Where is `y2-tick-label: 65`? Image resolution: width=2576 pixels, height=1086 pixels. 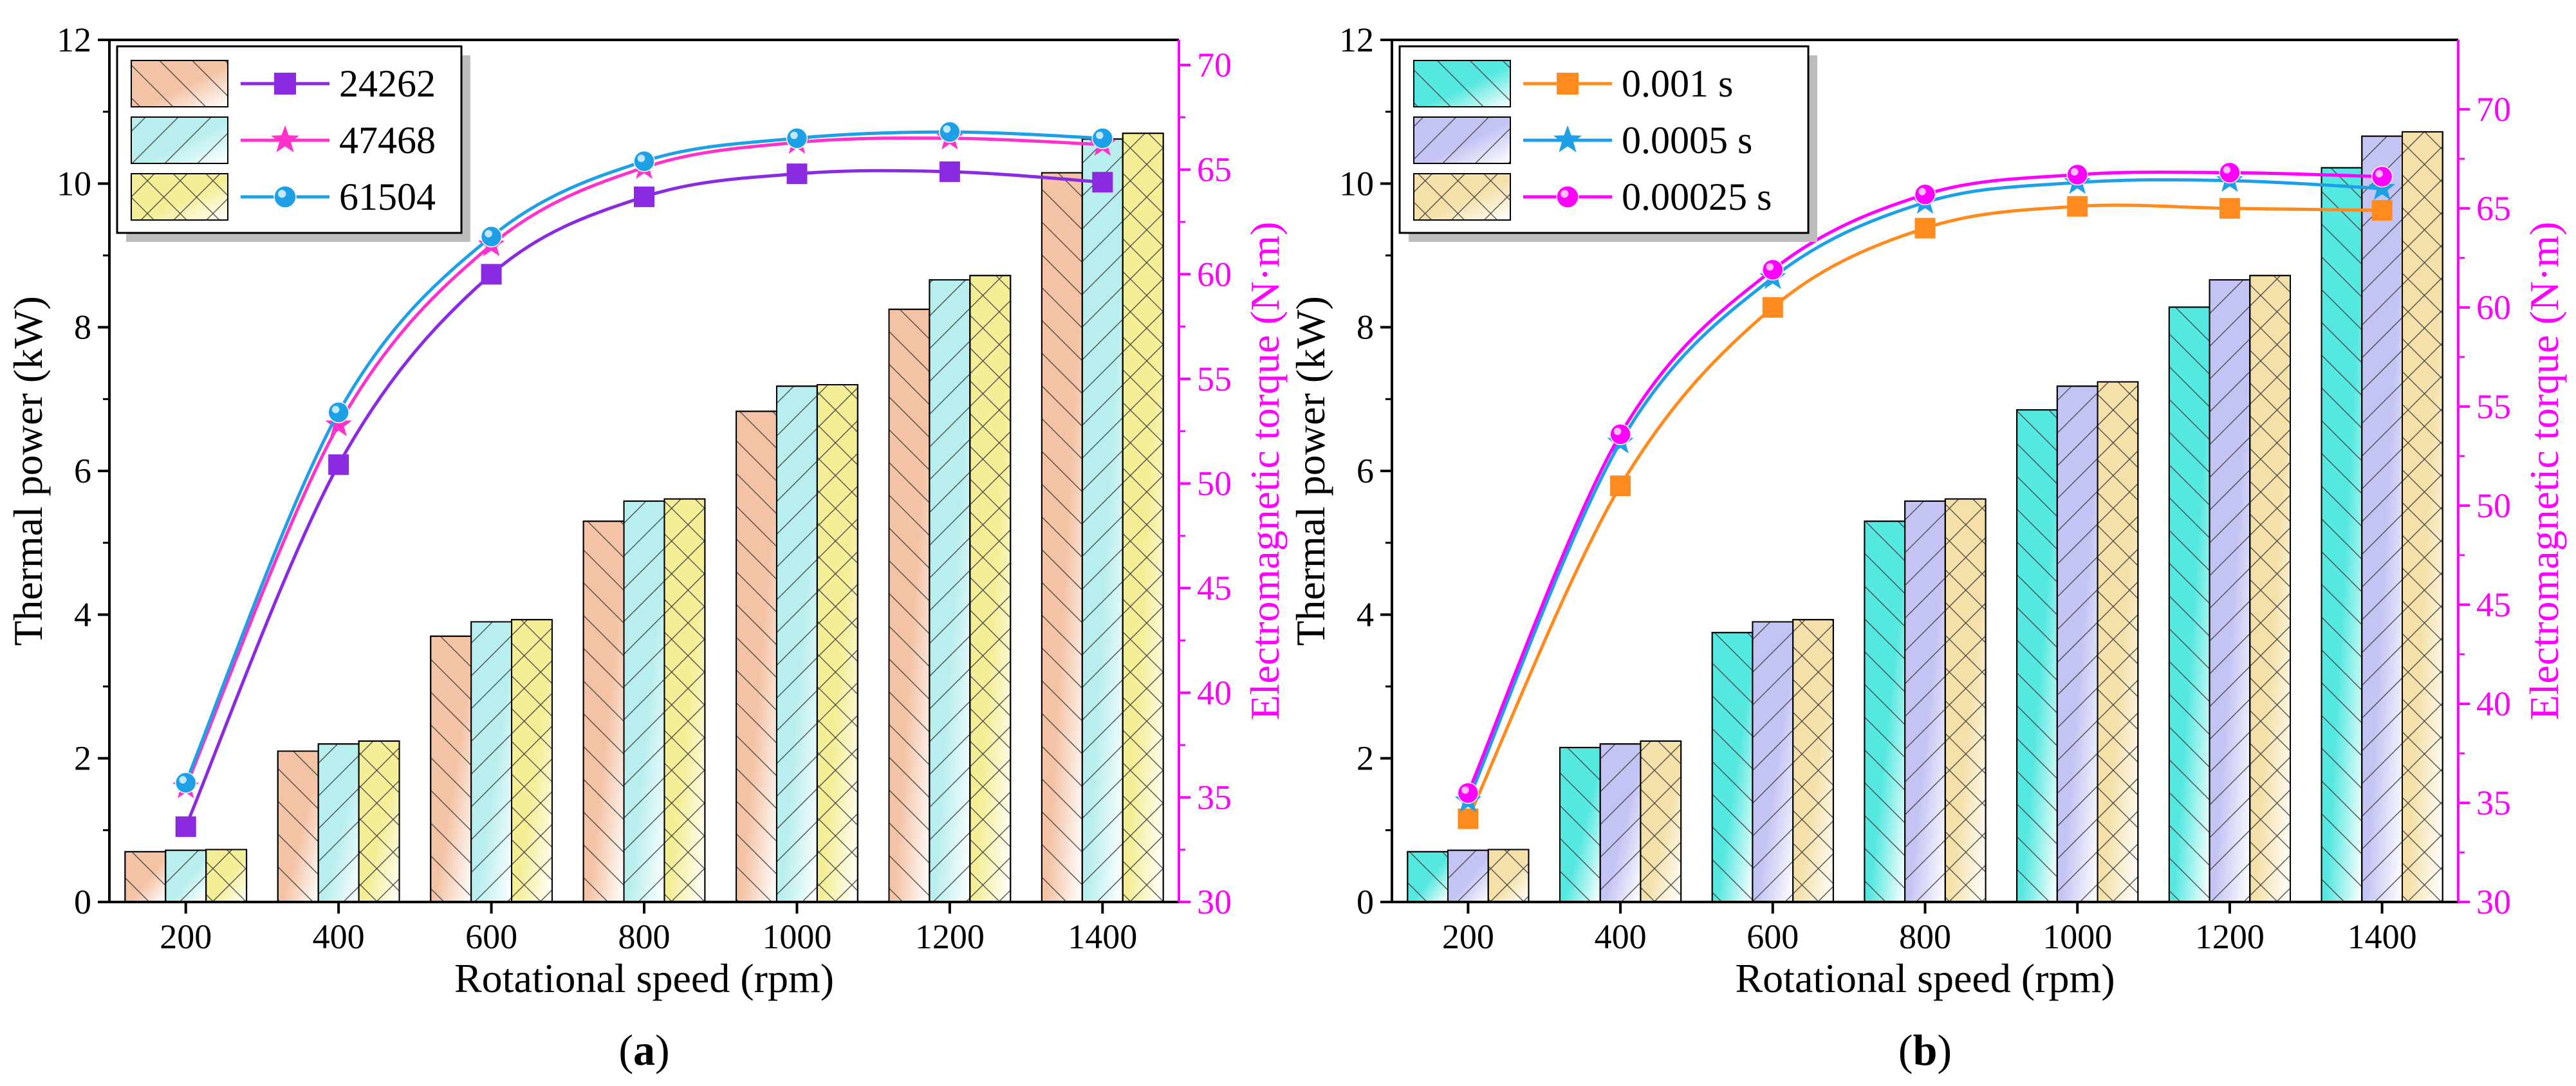
y2-tick-label: 65 is located at coordinates (2493, 208).